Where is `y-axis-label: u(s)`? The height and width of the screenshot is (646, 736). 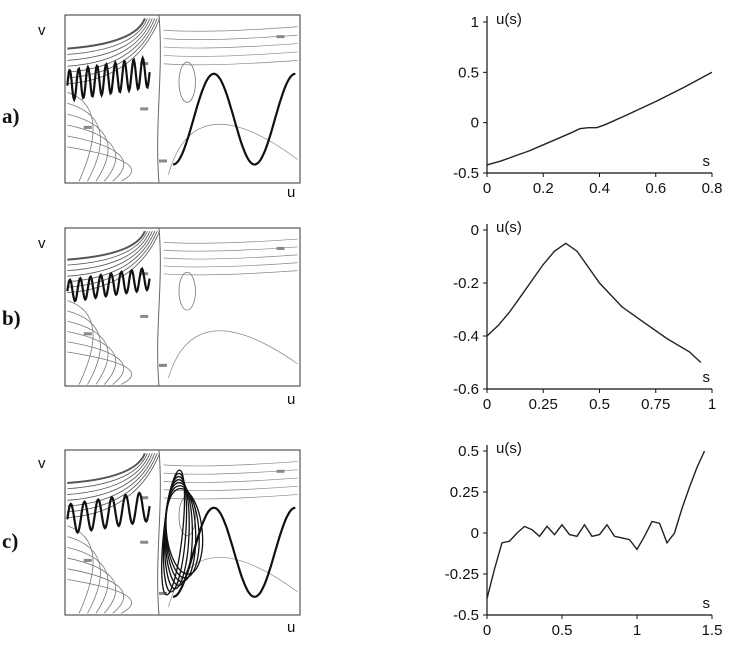 y-axis-label: u(s) is located at coordinates (509, 227).